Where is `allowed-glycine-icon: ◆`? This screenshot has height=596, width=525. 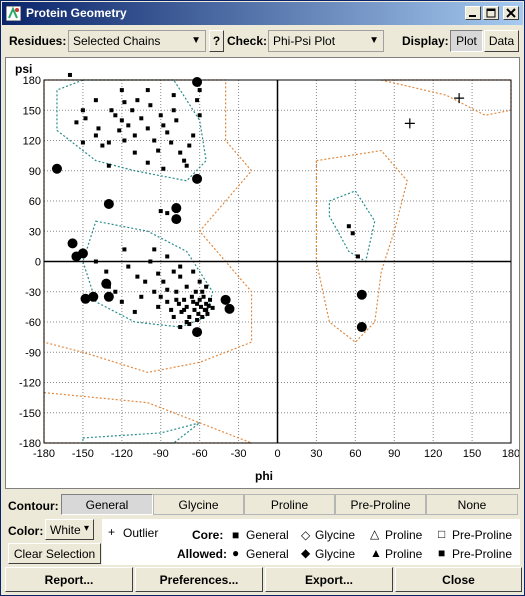 allowed-glycine-icon: ◆ is located at coordinates (306, 553).